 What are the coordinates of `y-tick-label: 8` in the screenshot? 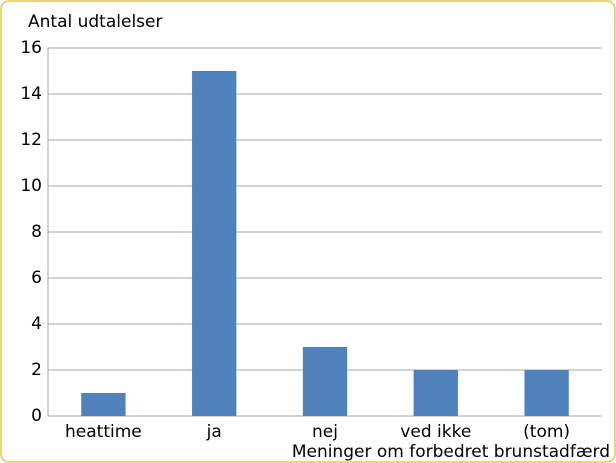 It's located at (36, 232).